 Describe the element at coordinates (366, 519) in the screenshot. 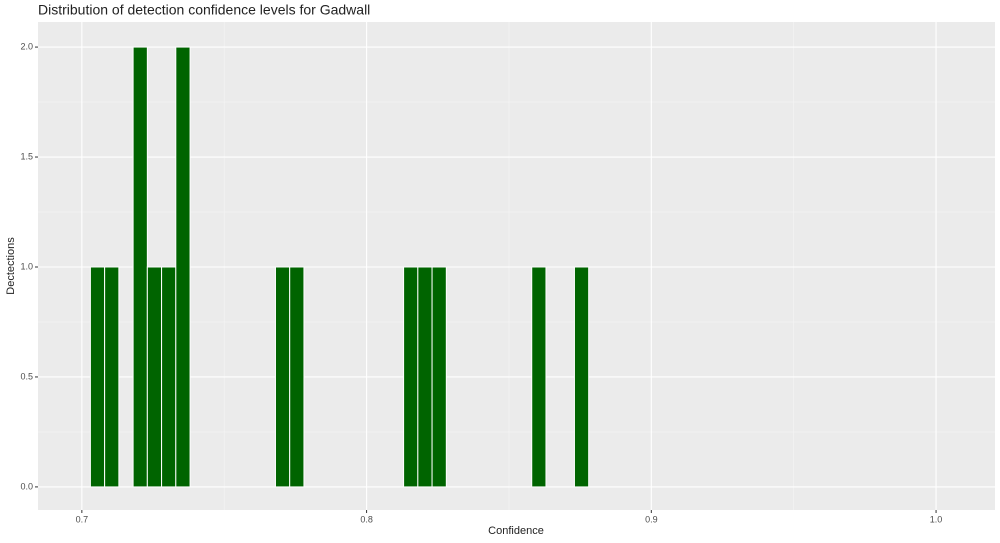

I see `x-tick-label: 0.8` at that location.